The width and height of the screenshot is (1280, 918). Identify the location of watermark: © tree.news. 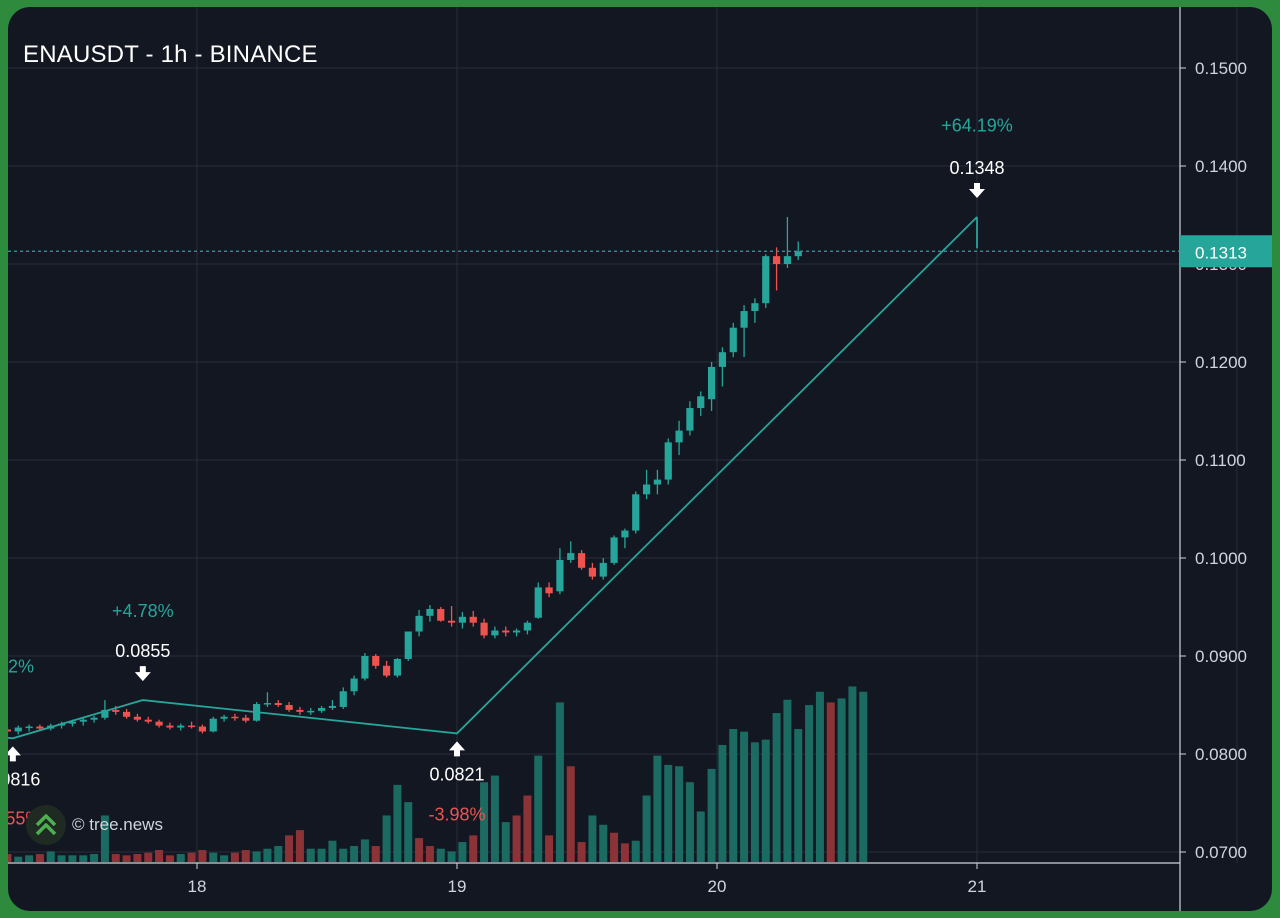
(94, 825).